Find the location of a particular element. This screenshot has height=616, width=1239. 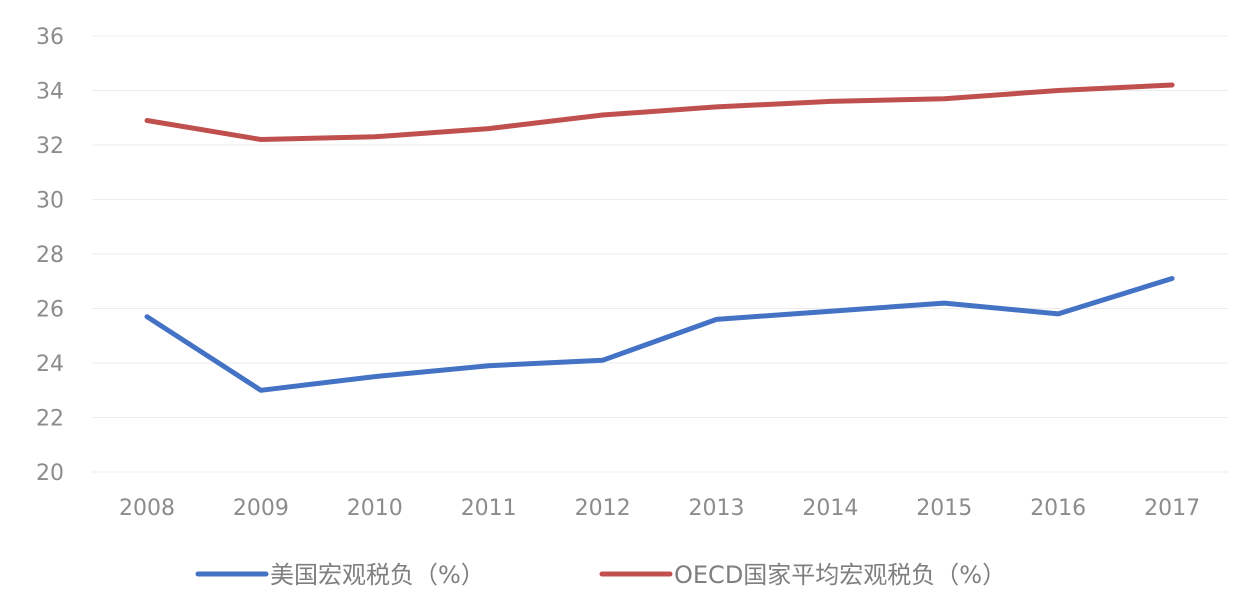

y-axis-tick-labels: 20 22 24 26 28 30 32 34 36 is located at coordinates (50, 255).